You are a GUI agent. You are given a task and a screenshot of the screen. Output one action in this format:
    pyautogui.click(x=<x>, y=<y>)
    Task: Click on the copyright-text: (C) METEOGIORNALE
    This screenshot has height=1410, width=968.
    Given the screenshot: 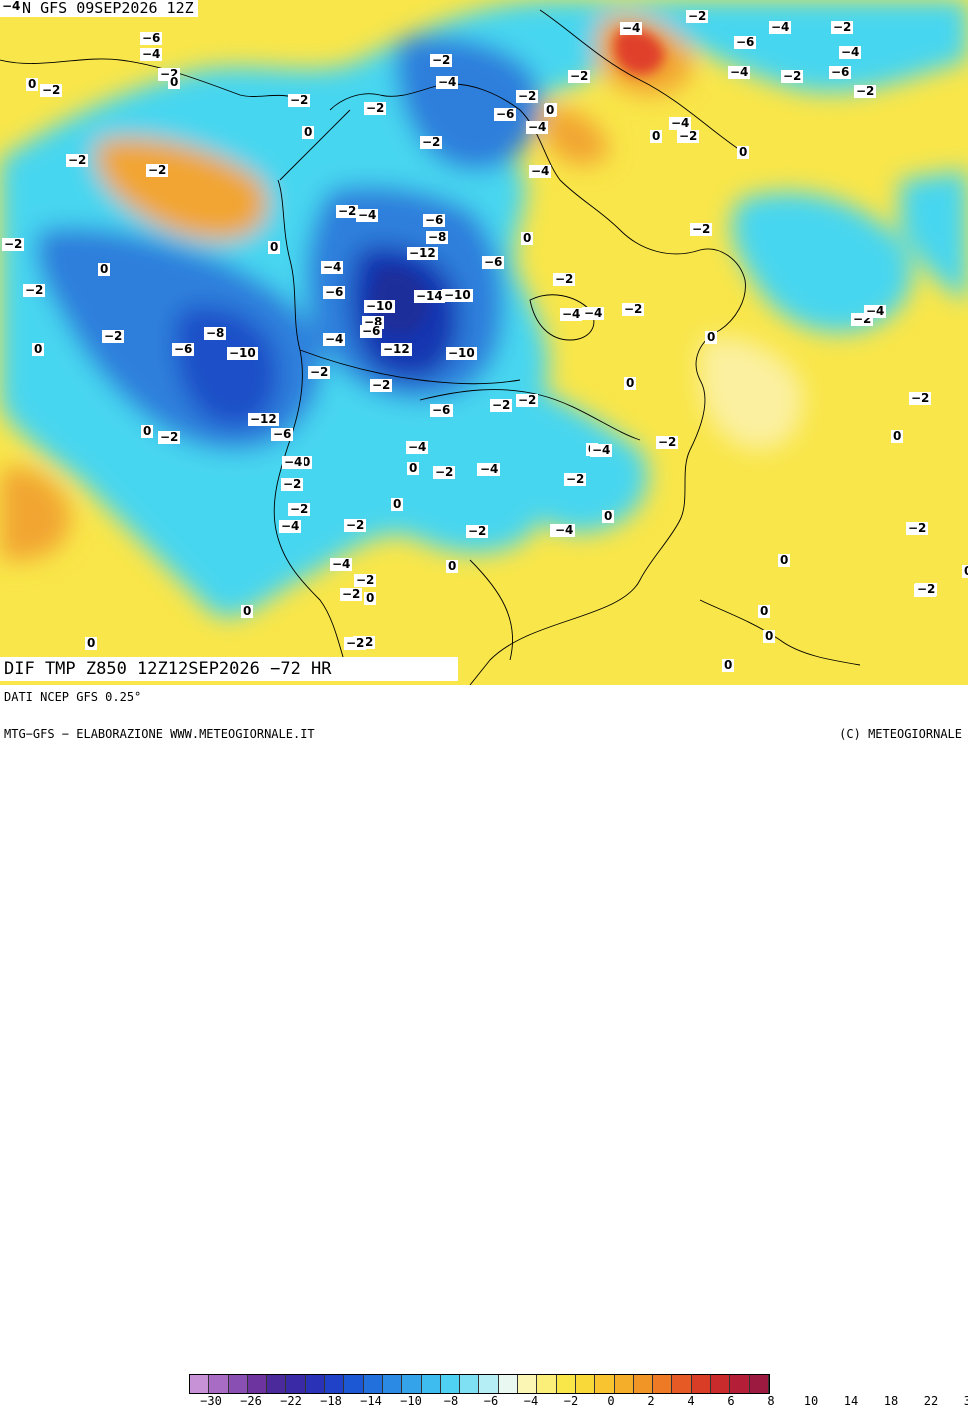 What is the action you would take?
    pyautogui.click(x=900, y=734)
    